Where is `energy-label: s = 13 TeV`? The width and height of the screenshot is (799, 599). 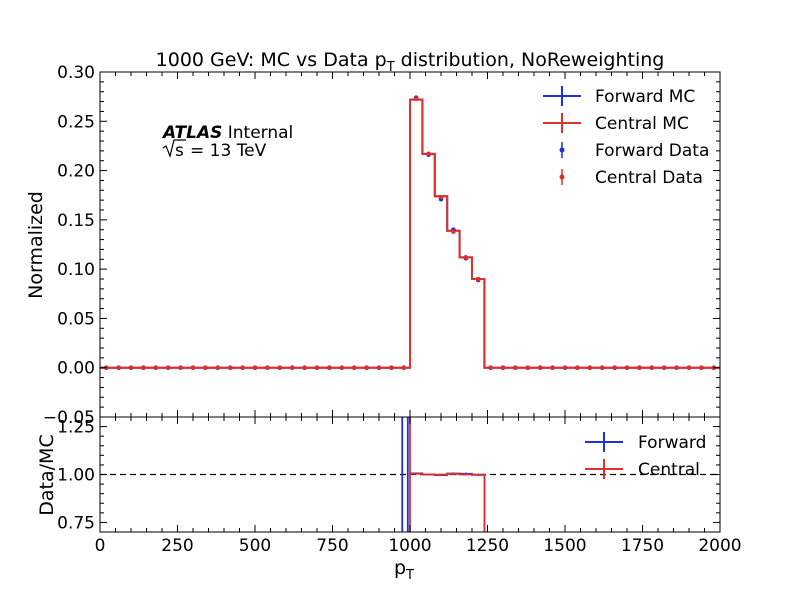
energy-label: s = 13 TeV is located at coordinates (214, 150).